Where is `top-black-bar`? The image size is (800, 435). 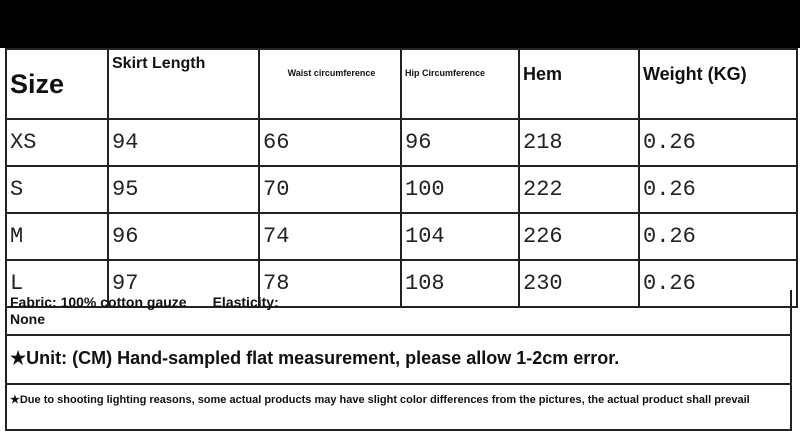 top-black-bar is located at coordinates (400, 24).